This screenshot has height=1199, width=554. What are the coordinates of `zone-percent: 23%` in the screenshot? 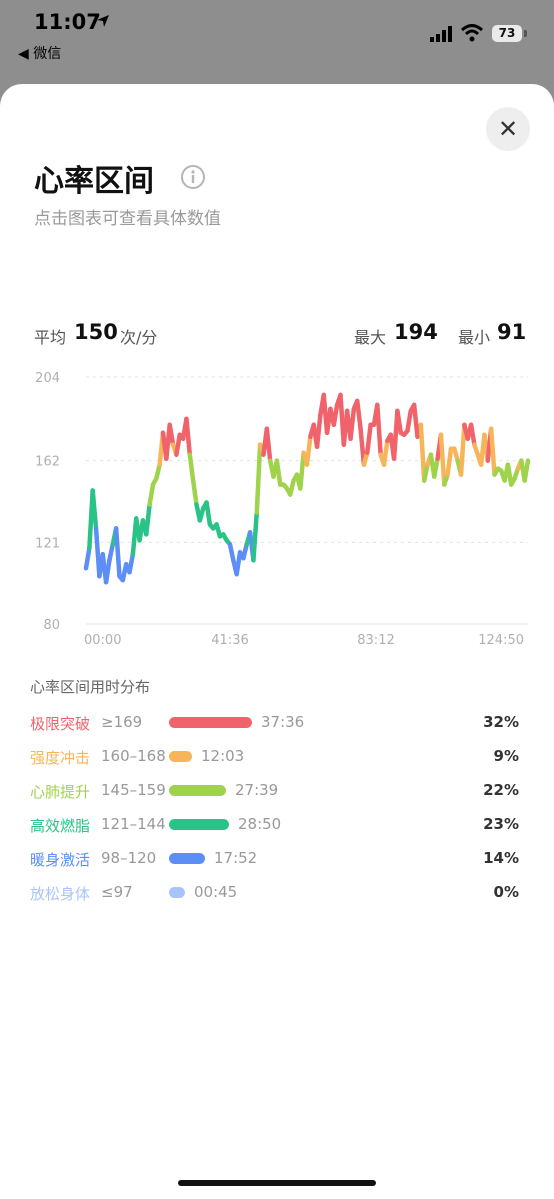 It's located at (501, 824).